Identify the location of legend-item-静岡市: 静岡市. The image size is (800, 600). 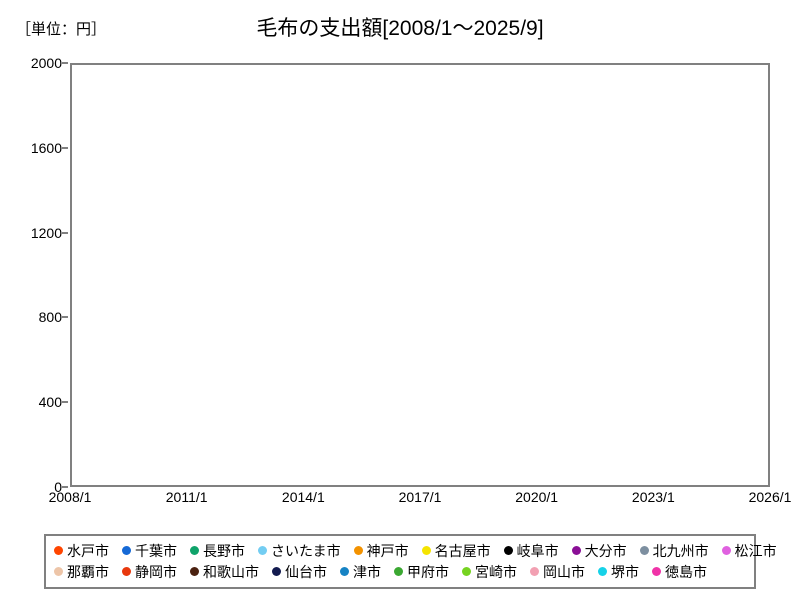
(149, 572).